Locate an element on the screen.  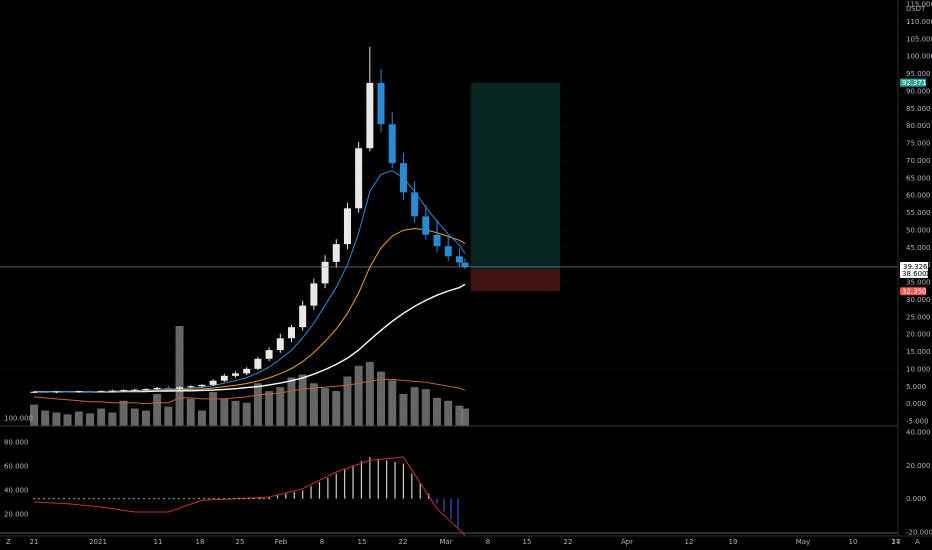
osc-right-tick: -20.000 is located at coordinates (919, 533).